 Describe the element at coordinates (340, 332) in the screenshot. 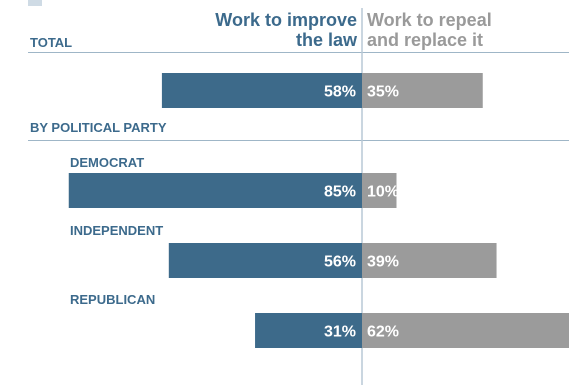

I see `value-label-improve-republican: 31%` at that location.